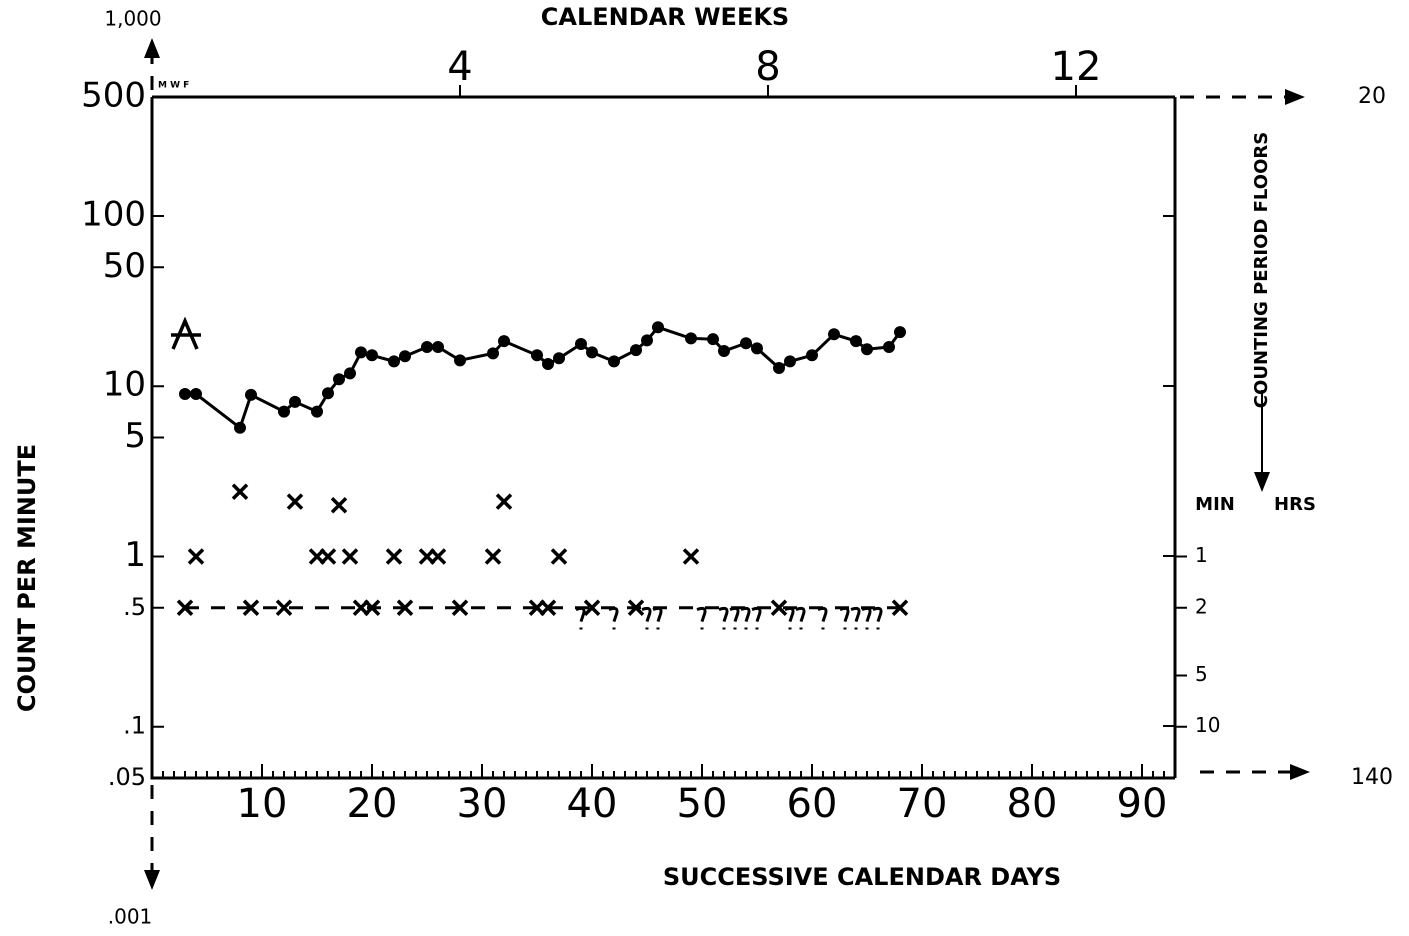 The height and width of the screenshot is (936, 1409). What do you see at coordinates (135, 436) in the screenshot?
I see `y-tick-label: 5` at bounding box center [135, 436].